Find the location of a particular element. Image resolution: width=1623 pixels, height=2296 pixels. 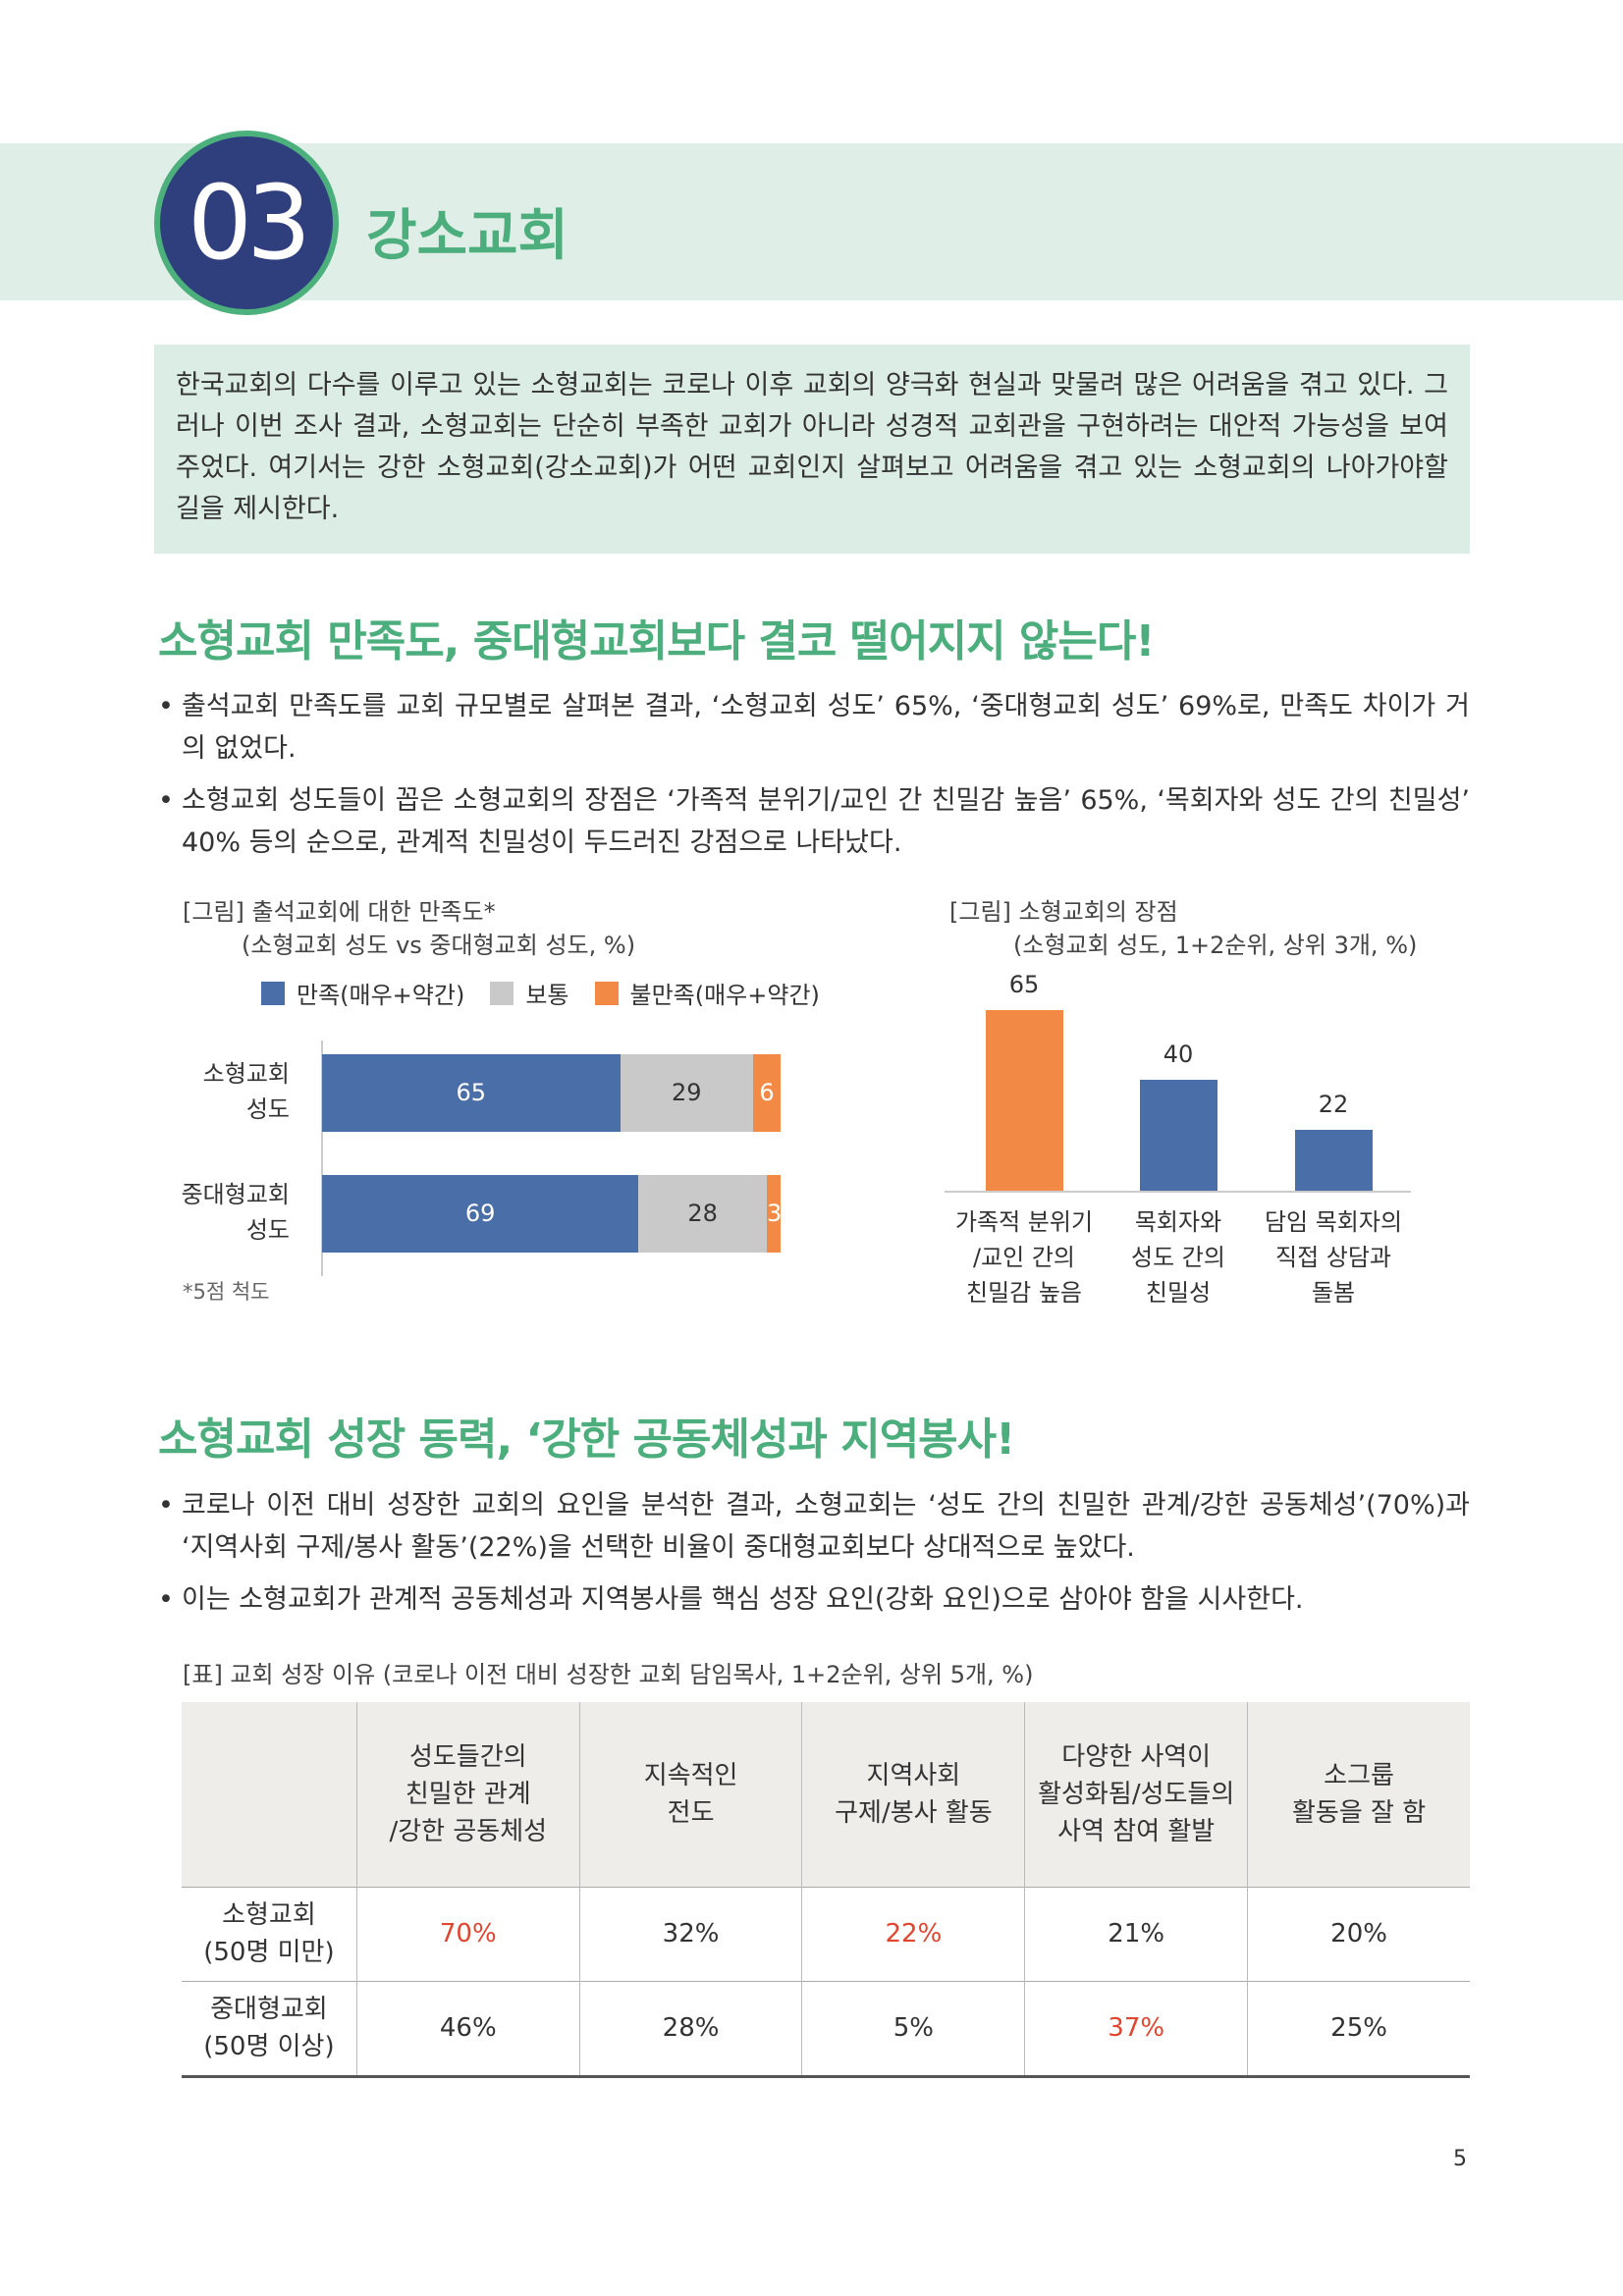

chart-title: [그림] 소형교회의 장점 is located at coordinates (1063, 912).